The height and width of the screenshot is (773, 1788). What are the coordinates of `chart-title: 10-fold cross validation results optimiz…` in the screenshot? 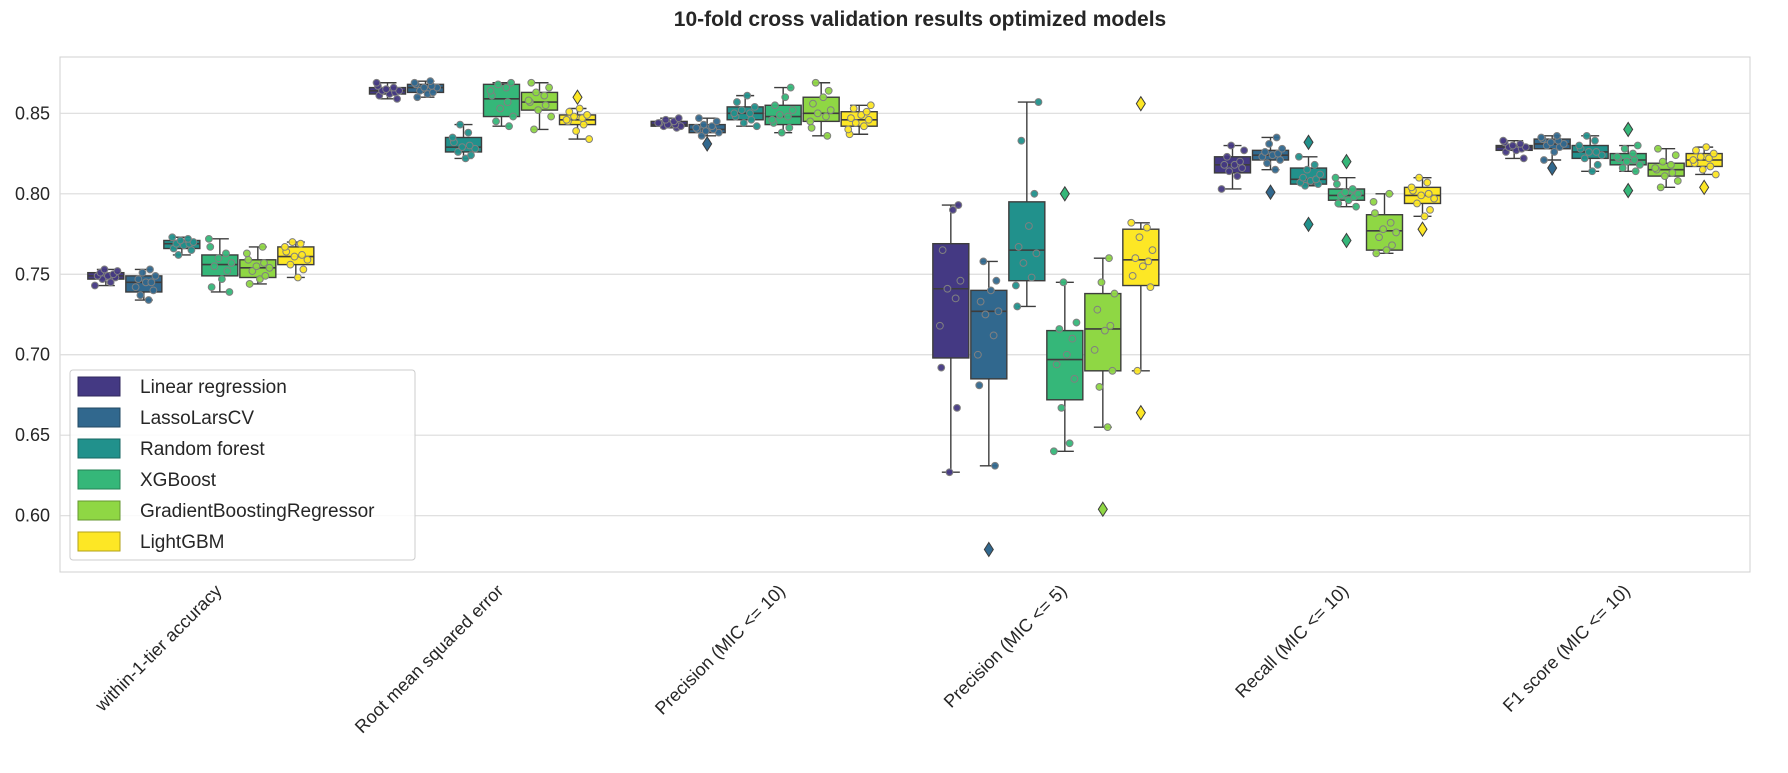 It's located at (920, 19).